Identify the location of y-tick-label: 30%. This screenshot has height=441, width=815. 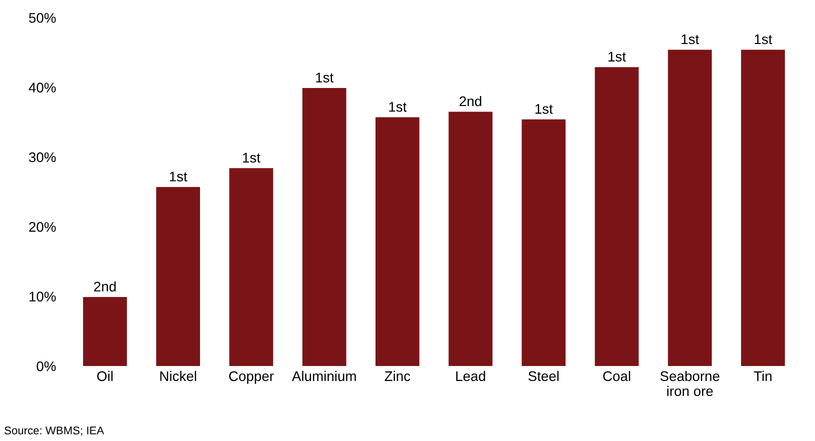
(42, 157).